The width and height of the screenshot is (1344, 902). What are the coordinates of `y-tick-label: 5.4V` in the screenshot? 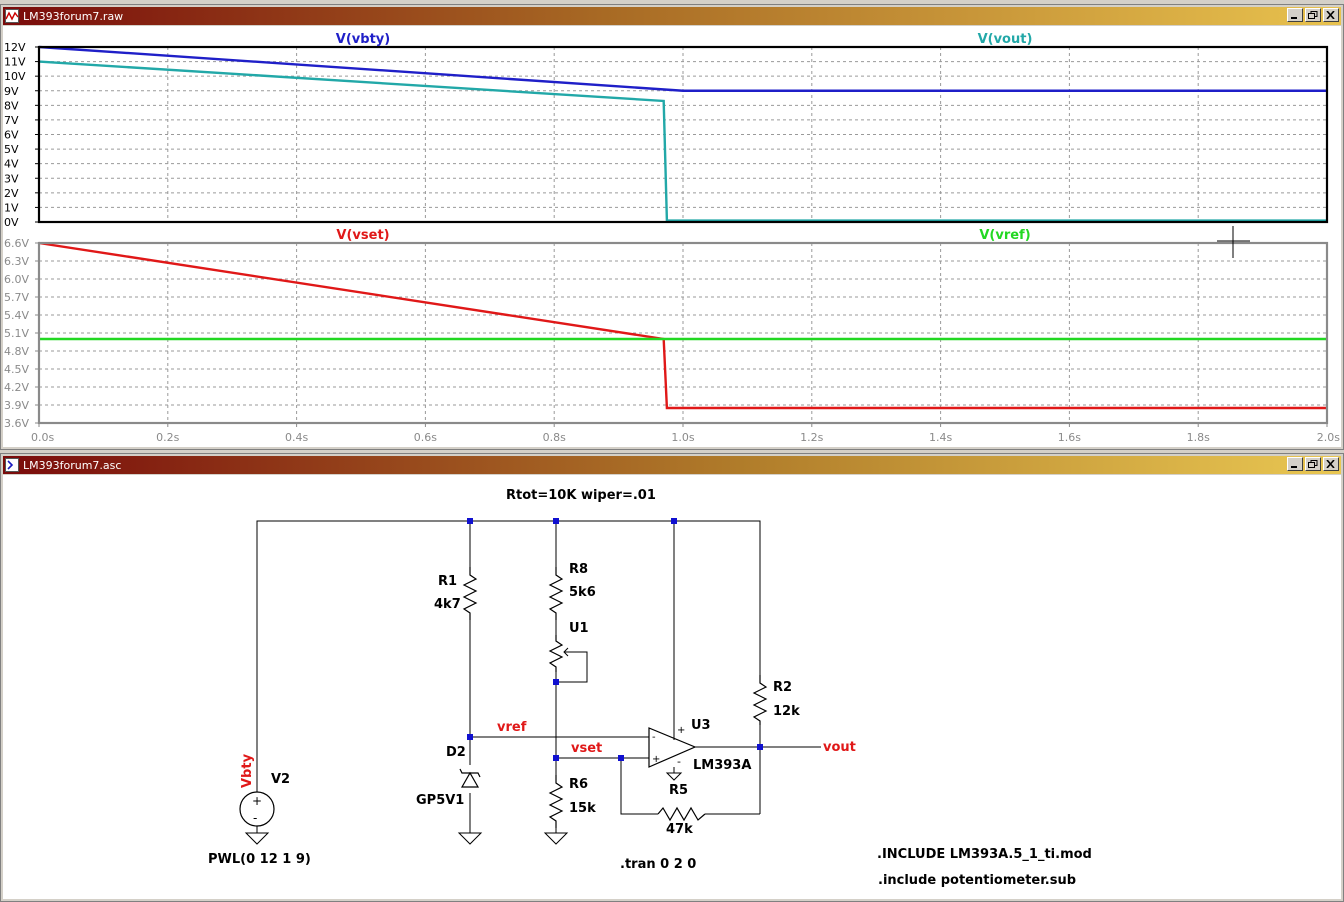 It's located at (16, 315).